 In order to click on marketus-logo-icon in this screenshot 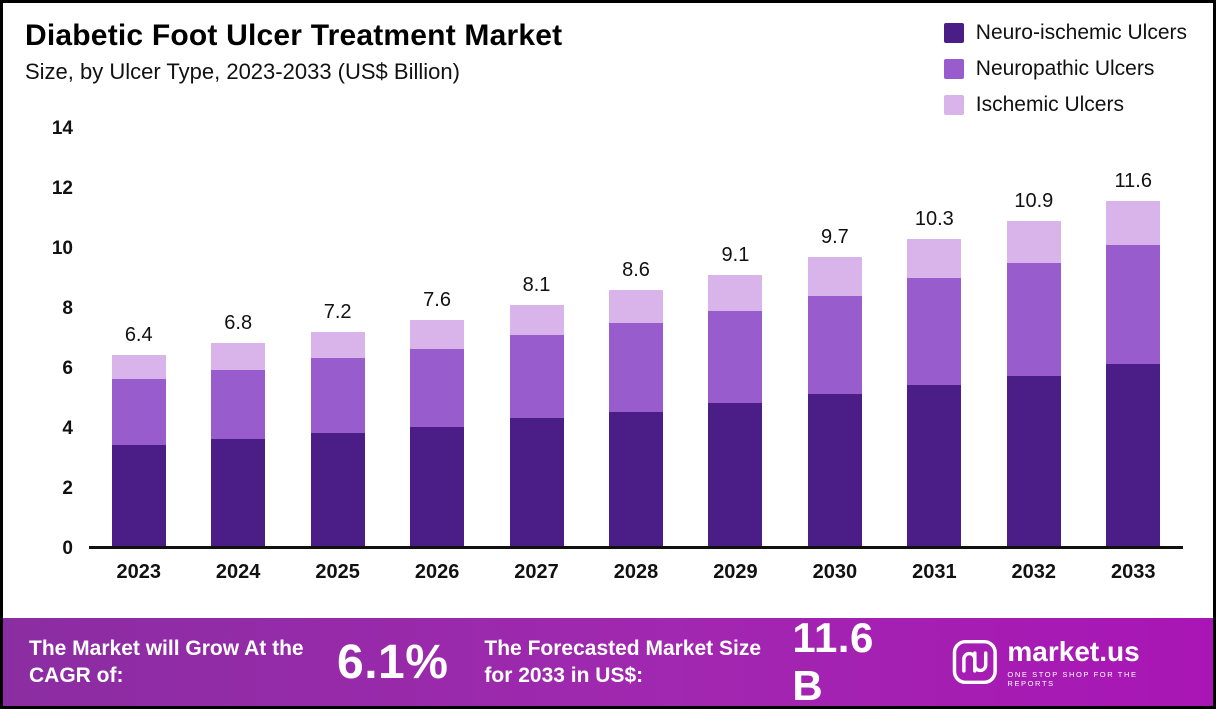, I will do `click(974, 662)`.